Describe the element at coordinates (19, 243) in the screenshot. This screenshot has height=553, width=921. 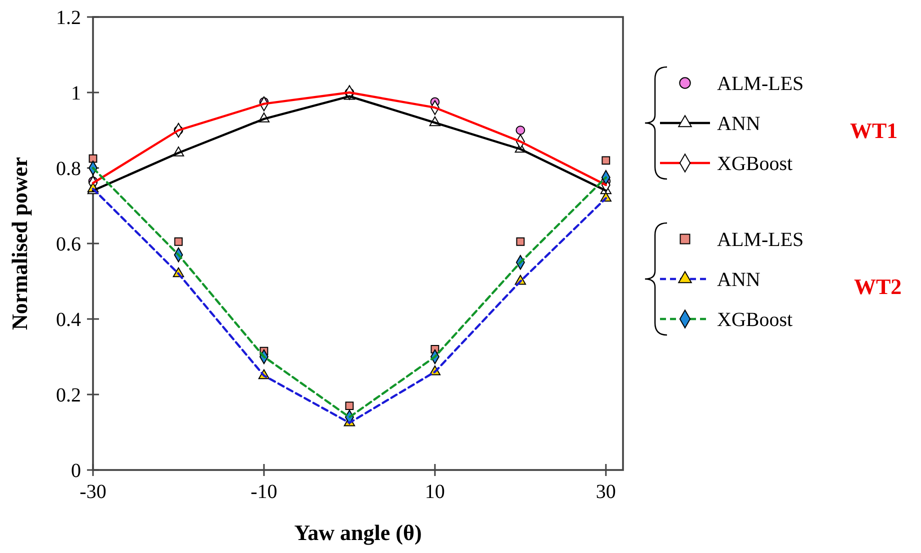
I see `y-axis-title: Normalised power` at that location.